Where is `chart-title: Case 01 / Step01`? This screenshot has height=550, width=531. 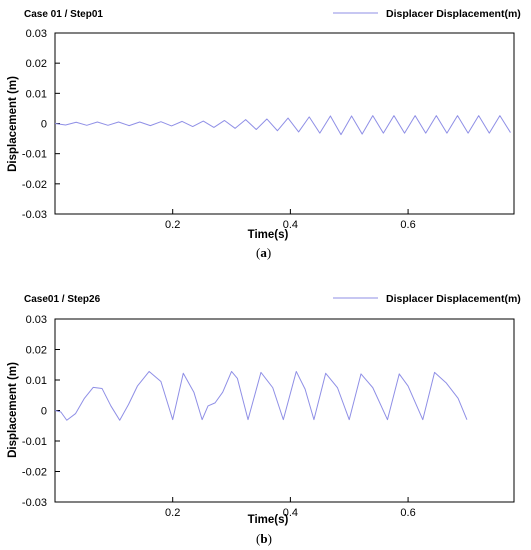
chart-title: Case 01 / Step01 is located at coordinates (63, 14).